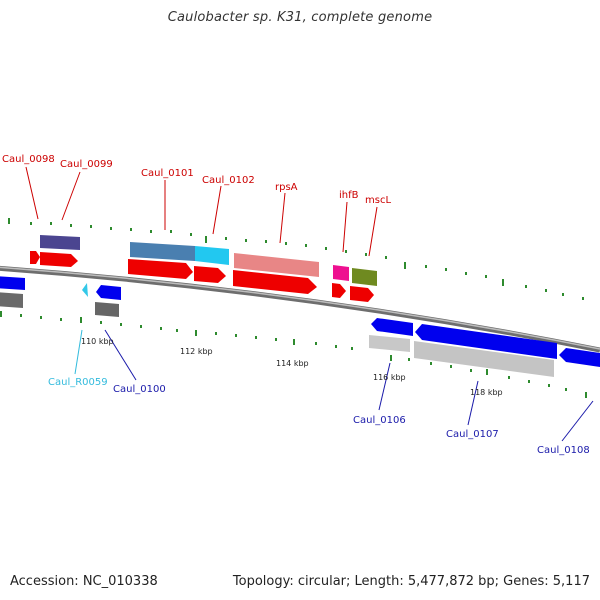 This screenshot has width=600, height=600. I want to click on gene-caul-0107-box, so click(484, 359).